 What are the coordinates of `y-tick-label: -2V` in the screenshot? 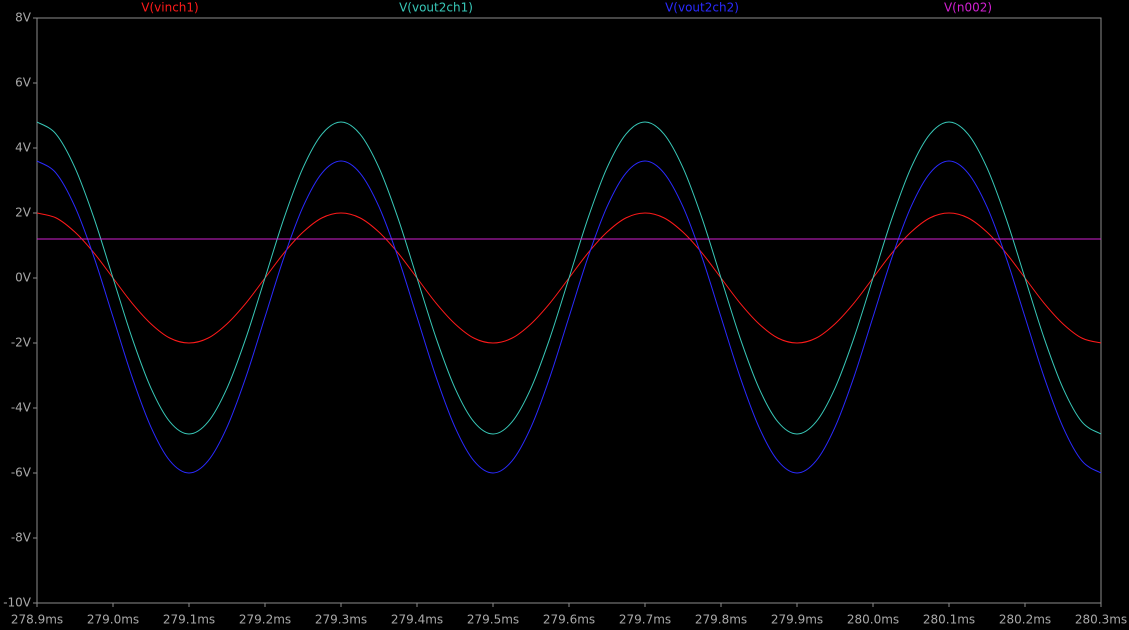 It's located at (21, 343).